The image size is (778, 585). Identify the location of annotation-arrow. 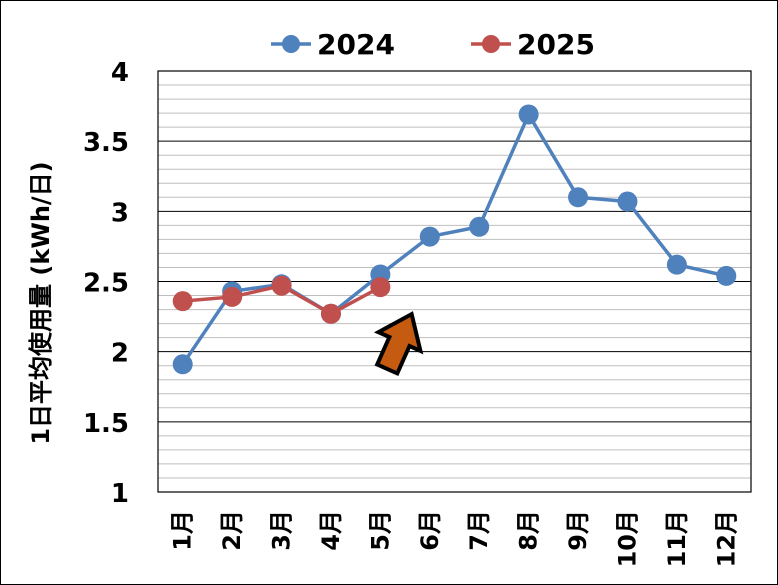
(398, 344).